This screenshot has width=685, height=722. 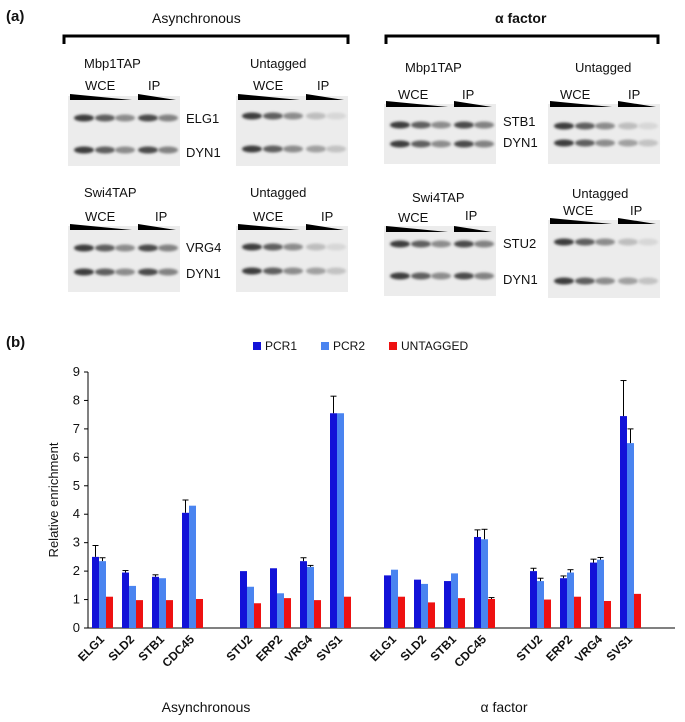 I want to click on bracket-asynchronous, so click(x=206, y=39).